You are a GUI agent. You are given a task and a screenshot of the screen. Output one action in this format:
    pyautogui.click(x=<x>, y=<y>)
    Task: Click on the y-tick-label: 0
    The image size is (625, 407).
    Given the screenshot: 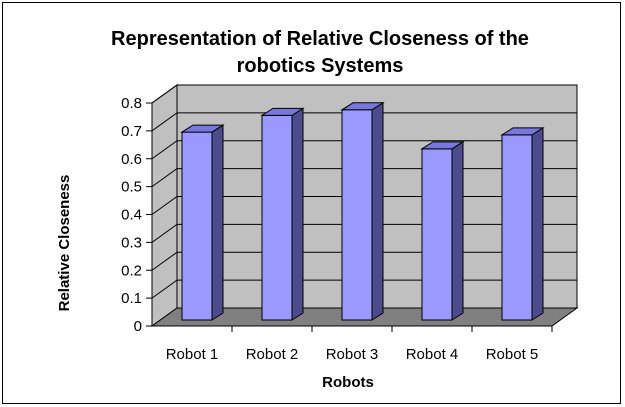 What is the action you would take?
    pyautogui.click(x=138, y=326)
    